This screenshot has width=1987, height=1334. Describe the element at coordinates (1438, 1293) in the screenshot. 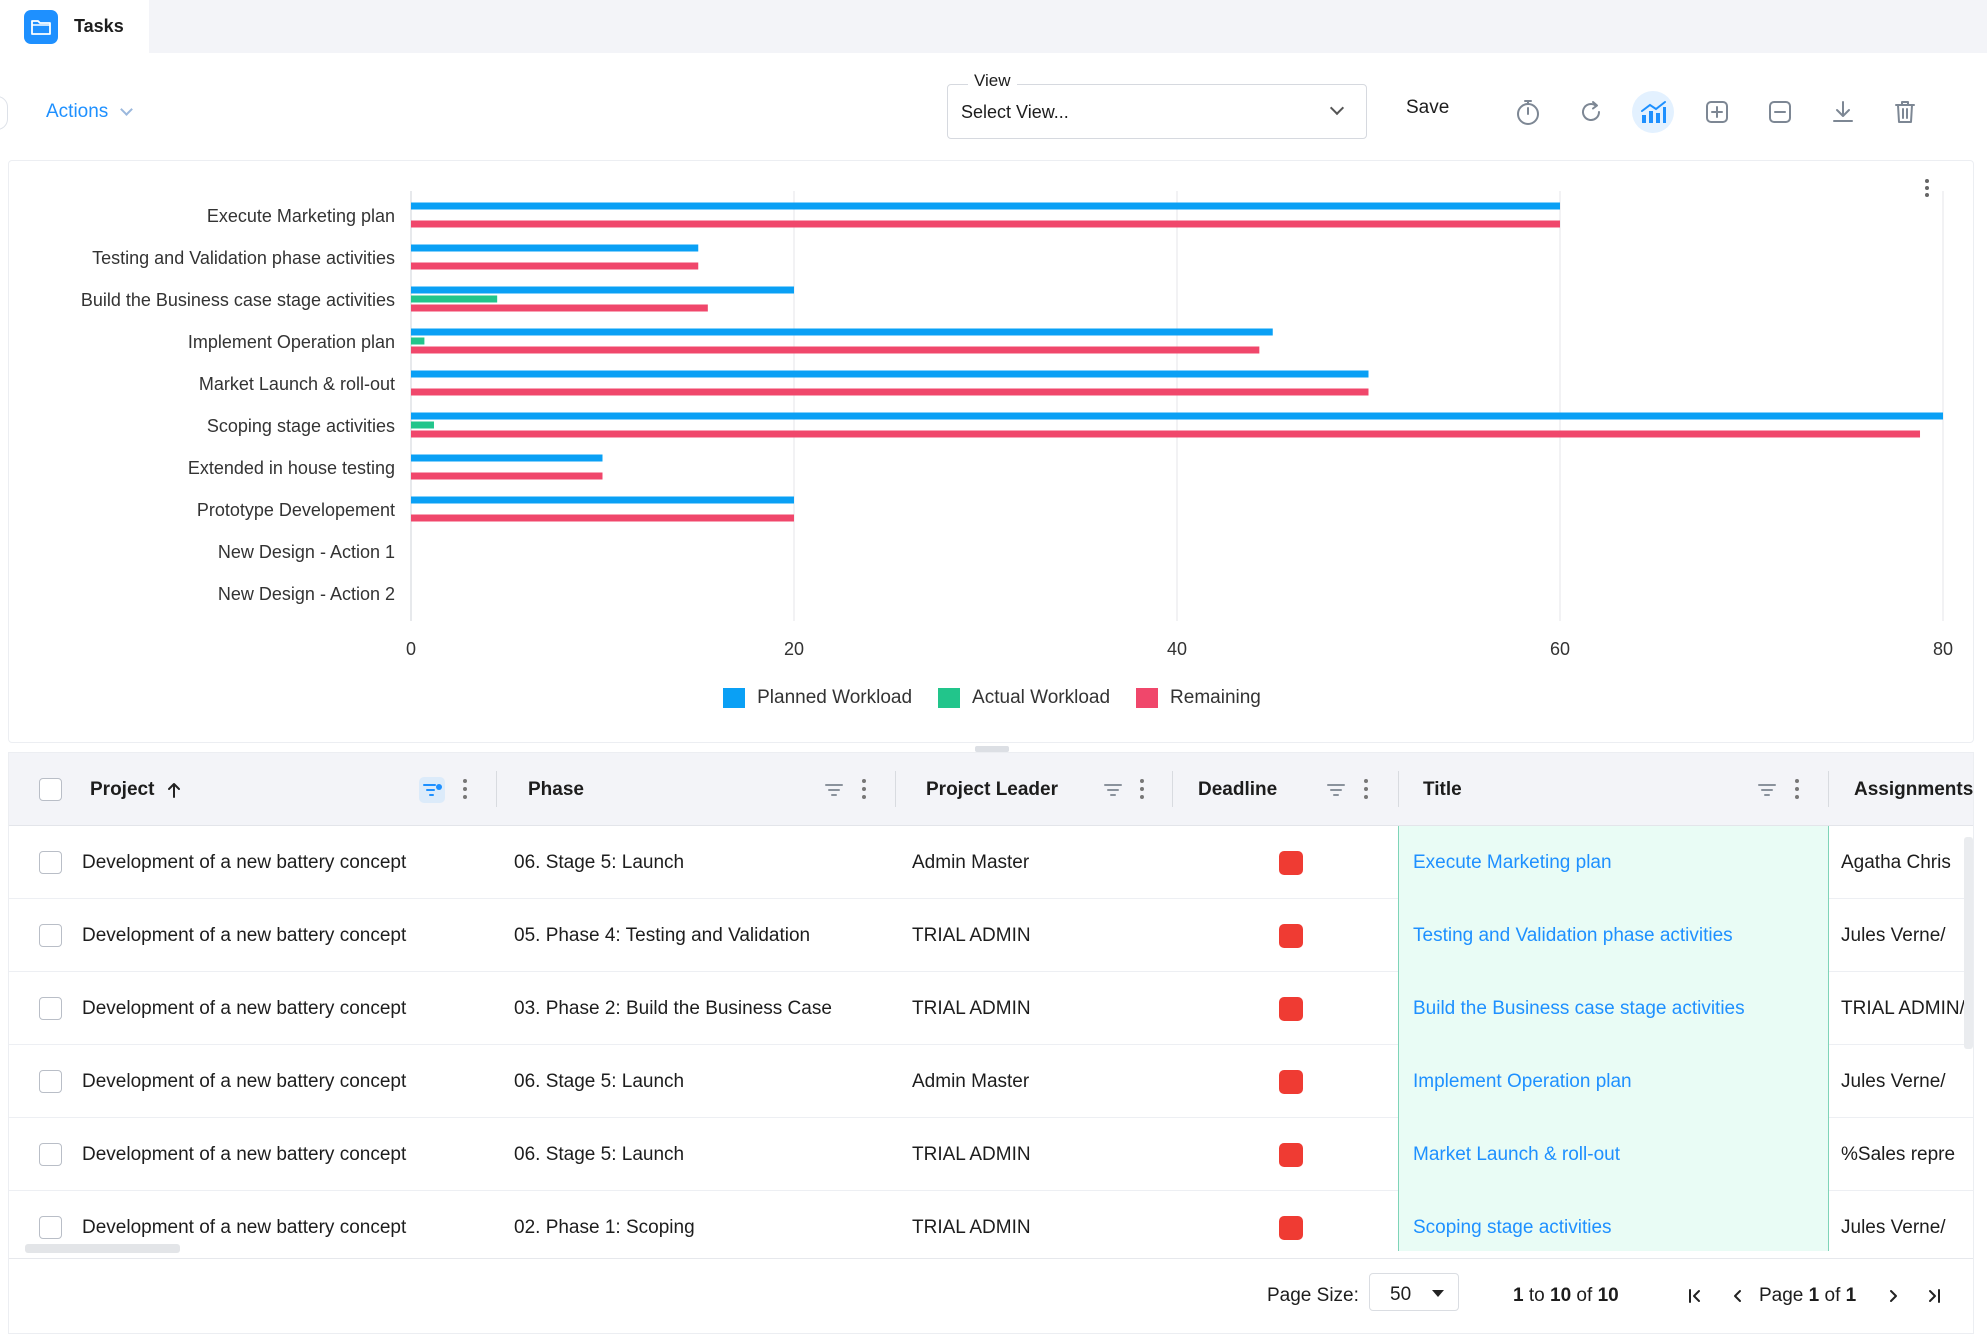

I see `caret-down-icon` at that location.